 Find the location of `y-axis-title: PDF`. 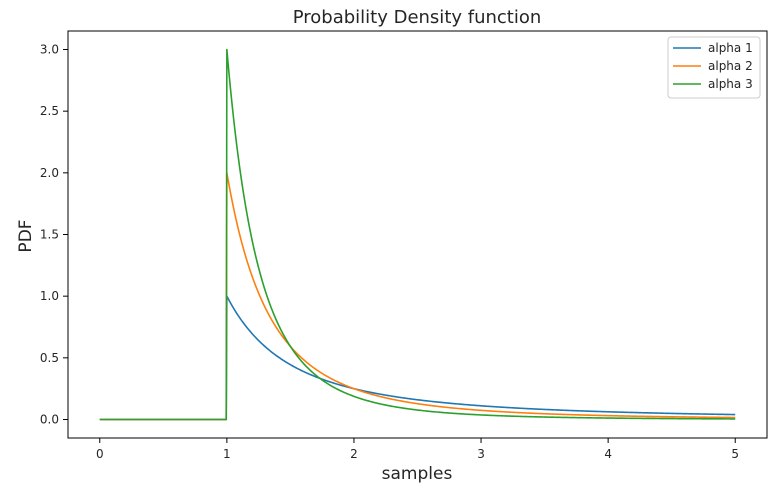

y-axis-title: PDF is located at coordinates (26, 235).